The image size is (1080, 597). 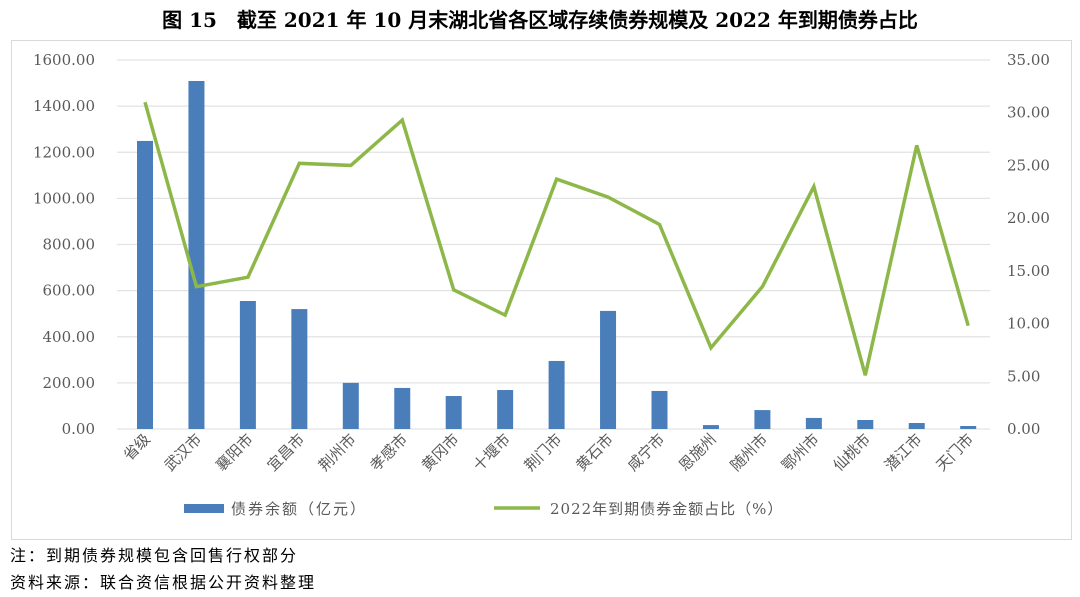 I want to click on right-axis-tick-label: 15.00, so click(x=1028, y=271).